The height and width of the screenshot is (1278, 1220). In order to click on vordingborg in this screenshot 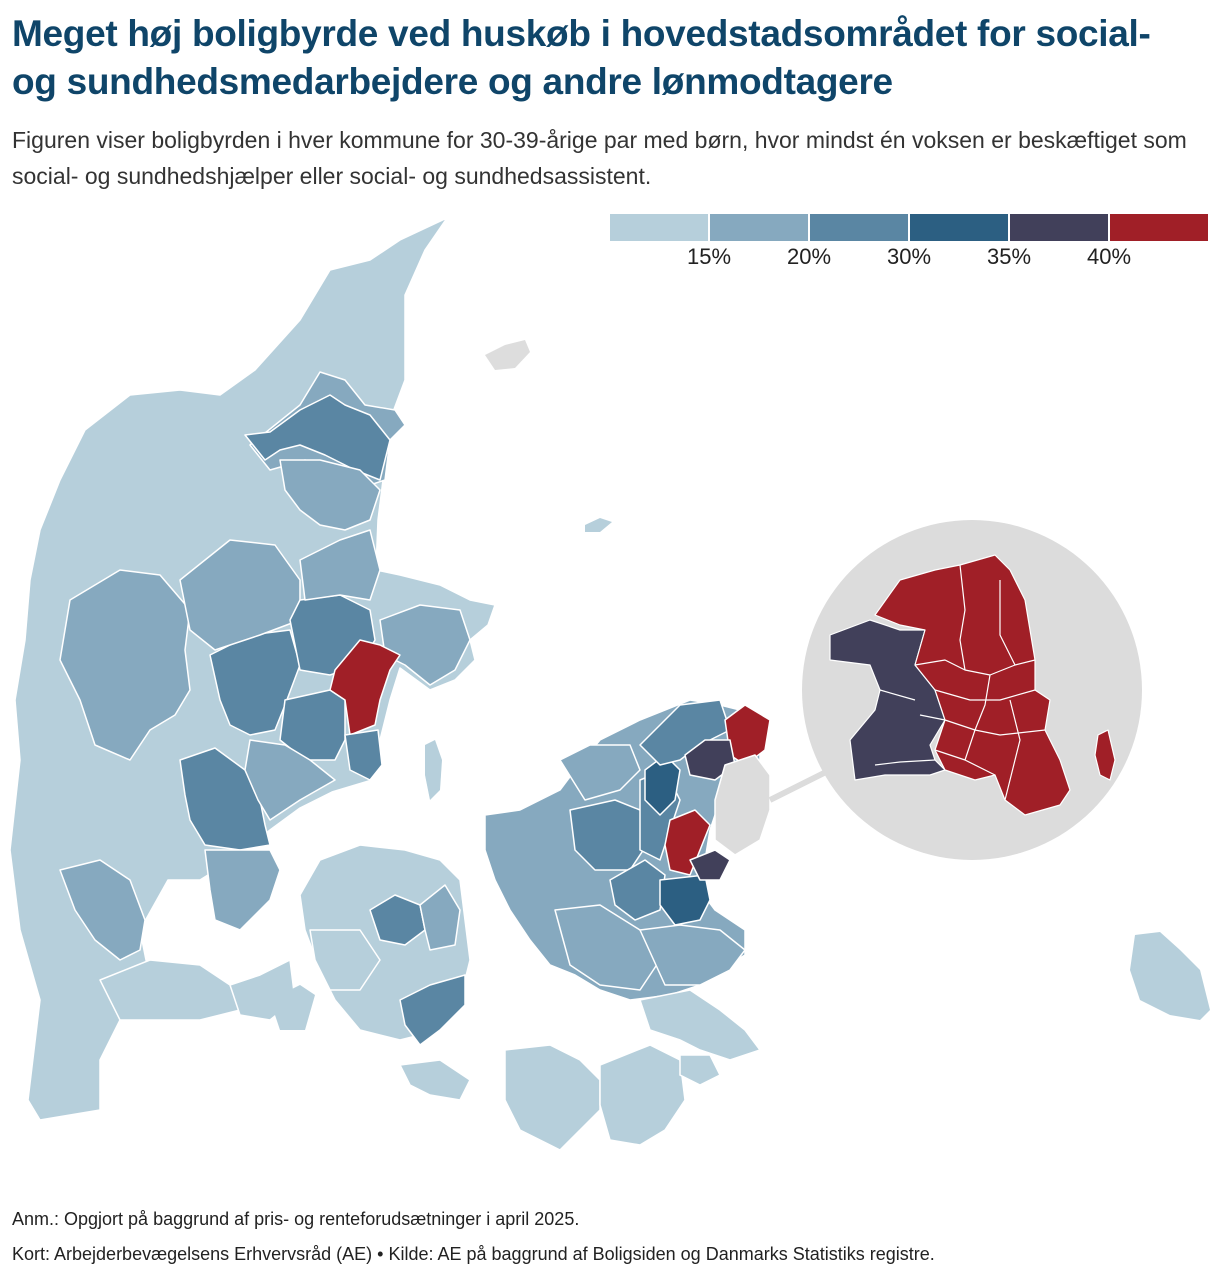, I will do `click(700, 1025)`.